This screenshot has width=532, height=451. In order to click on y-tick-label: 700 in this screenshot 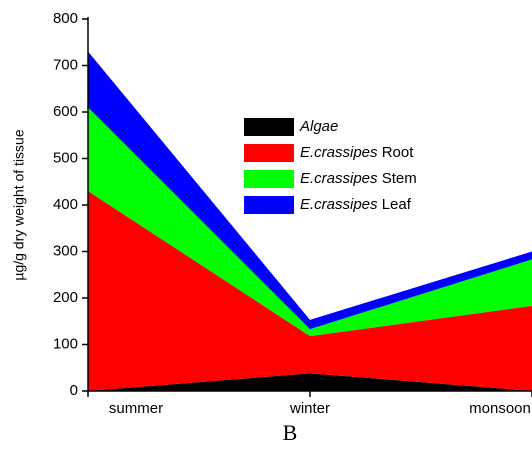, I will do `click(65, 64)`.